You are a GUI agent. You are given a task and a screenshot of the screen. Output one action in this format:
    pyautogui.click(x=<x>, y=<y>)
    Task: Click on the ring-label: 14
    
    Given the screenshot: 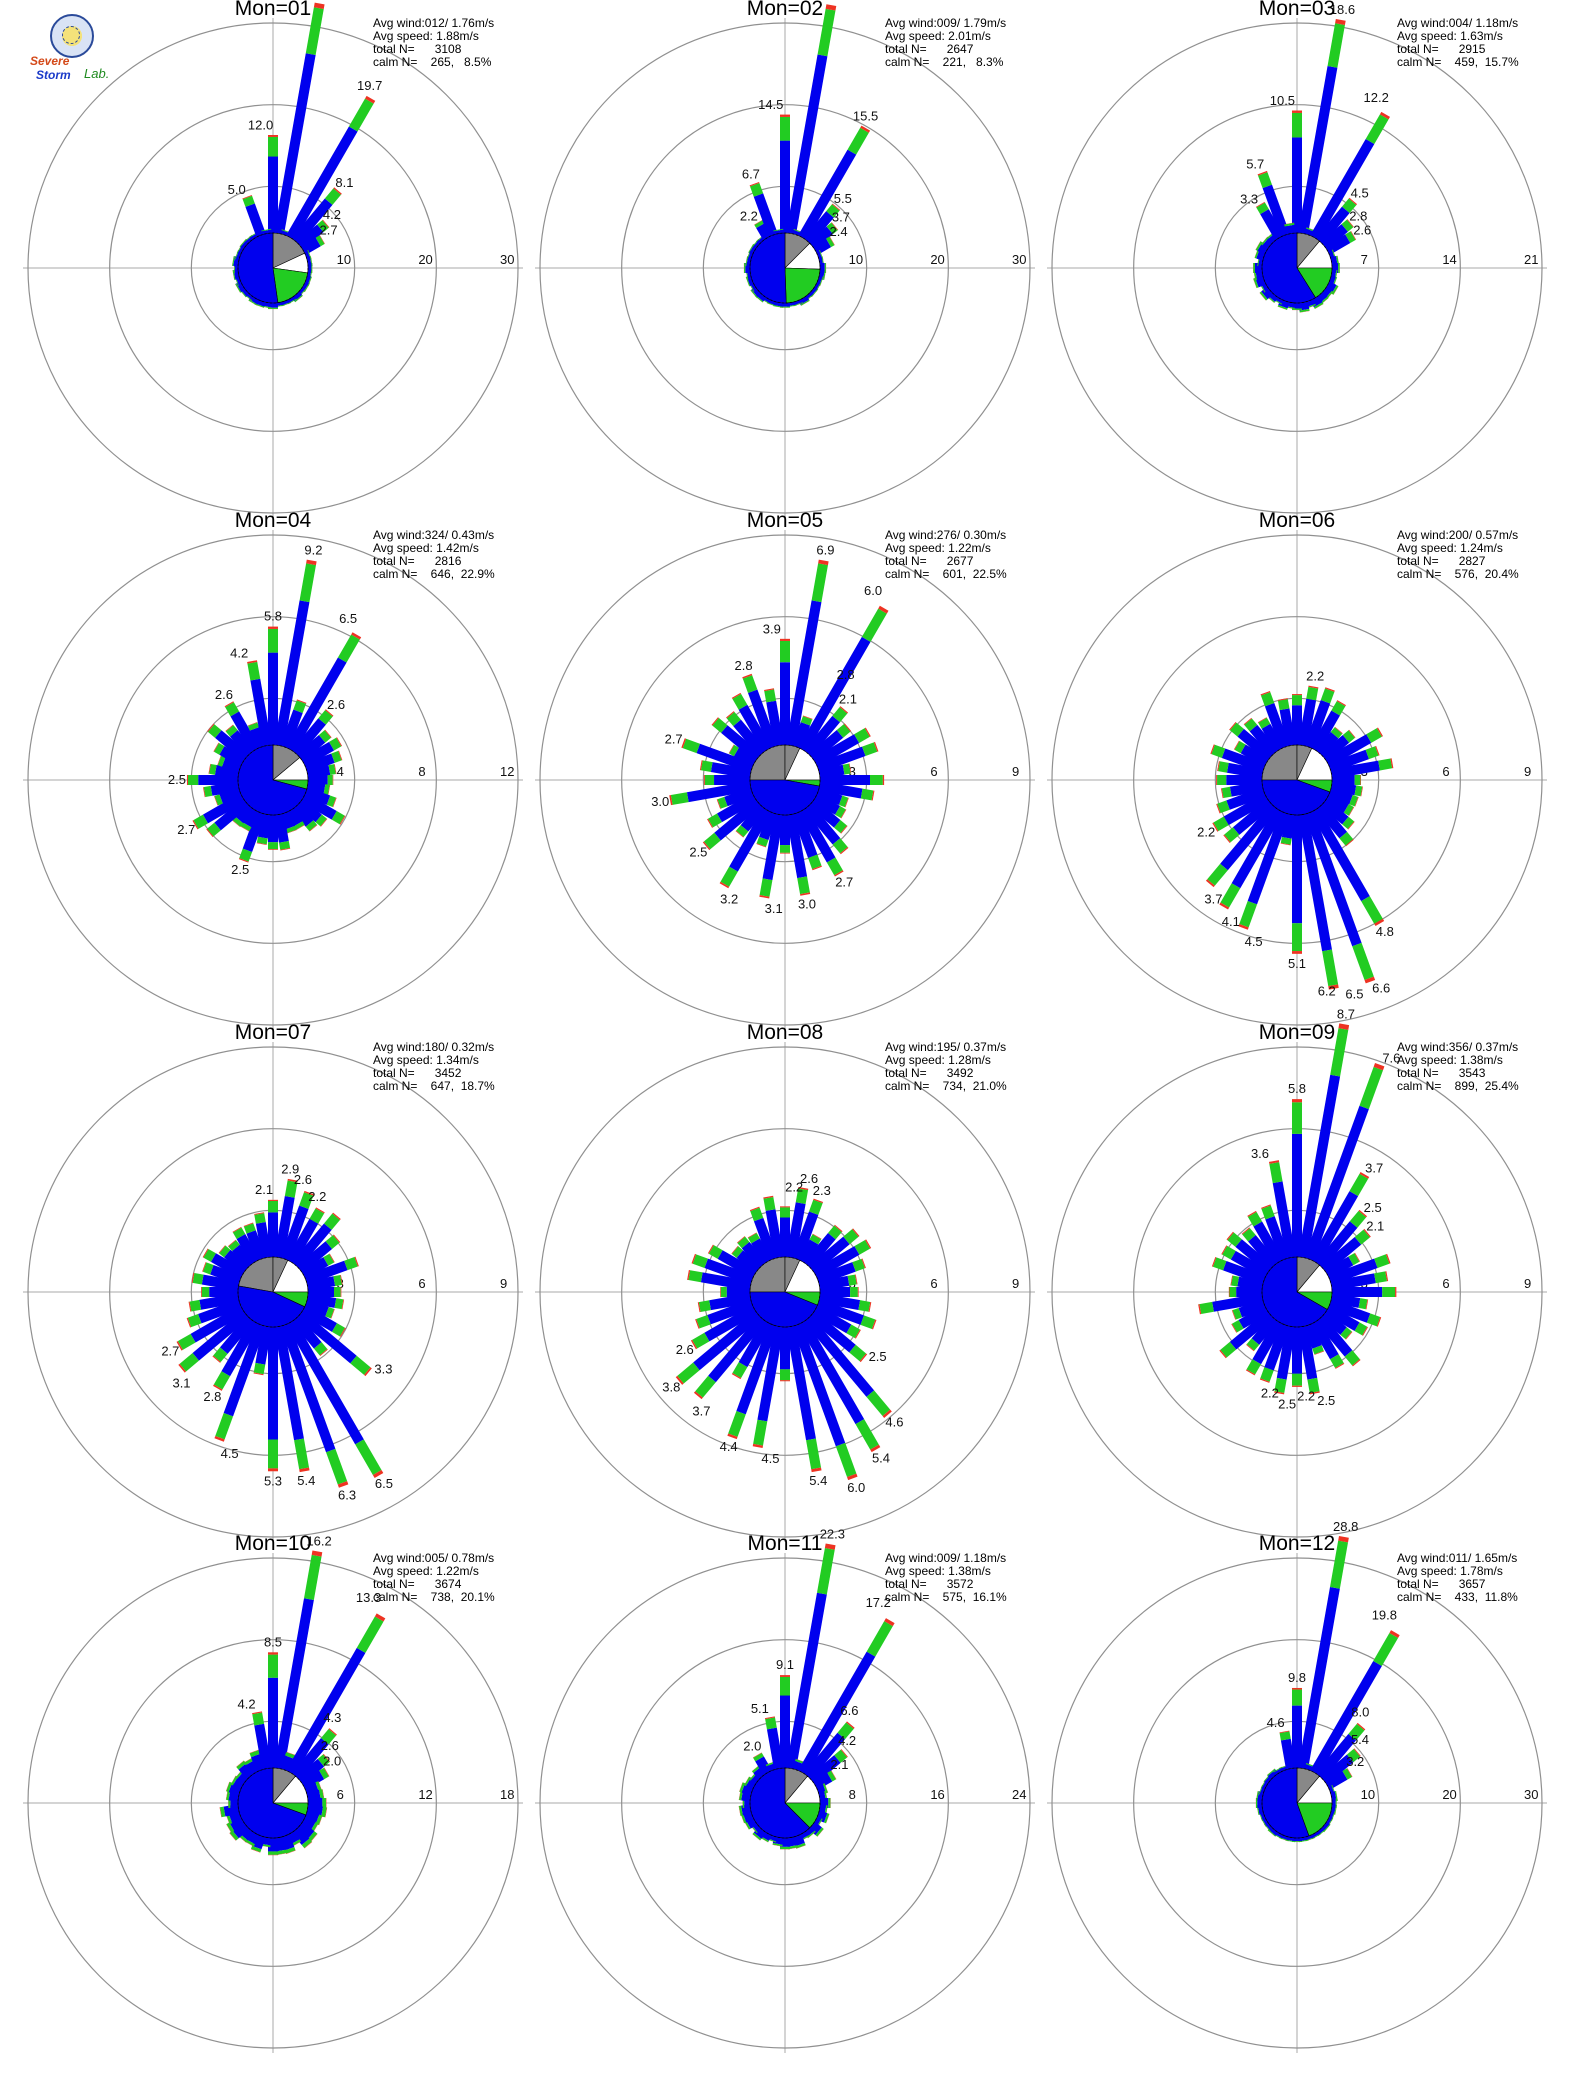 What is the action you would take?
    pyautogui.click(x=1449, y=259)
    